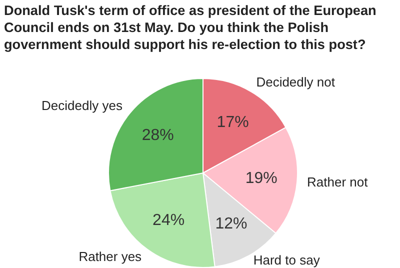  Describe the element at coordinates (168, 220) in the screenshot. I see `data-label: 24%` at that location.